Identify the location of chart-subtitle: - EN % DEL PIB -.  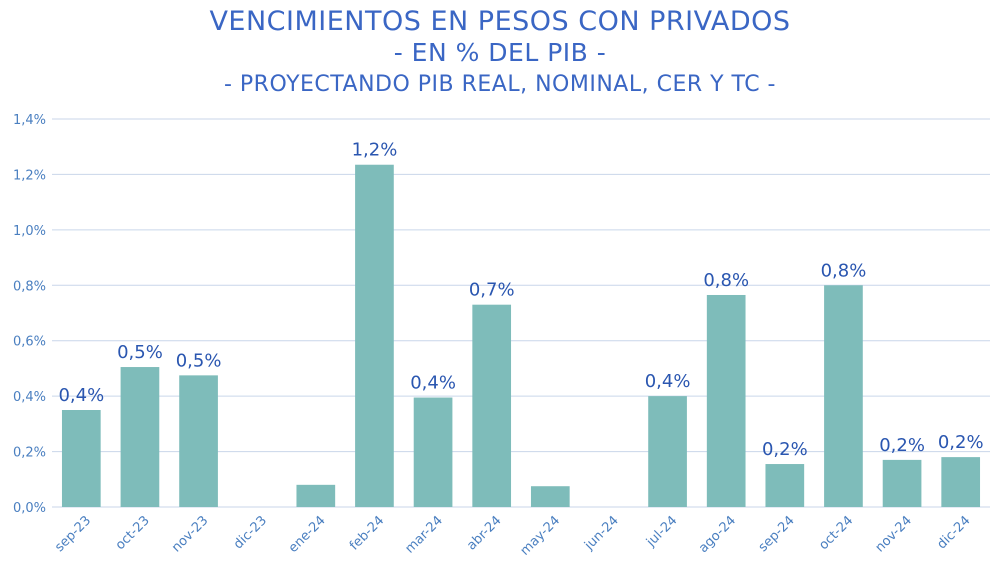
(500, 52).